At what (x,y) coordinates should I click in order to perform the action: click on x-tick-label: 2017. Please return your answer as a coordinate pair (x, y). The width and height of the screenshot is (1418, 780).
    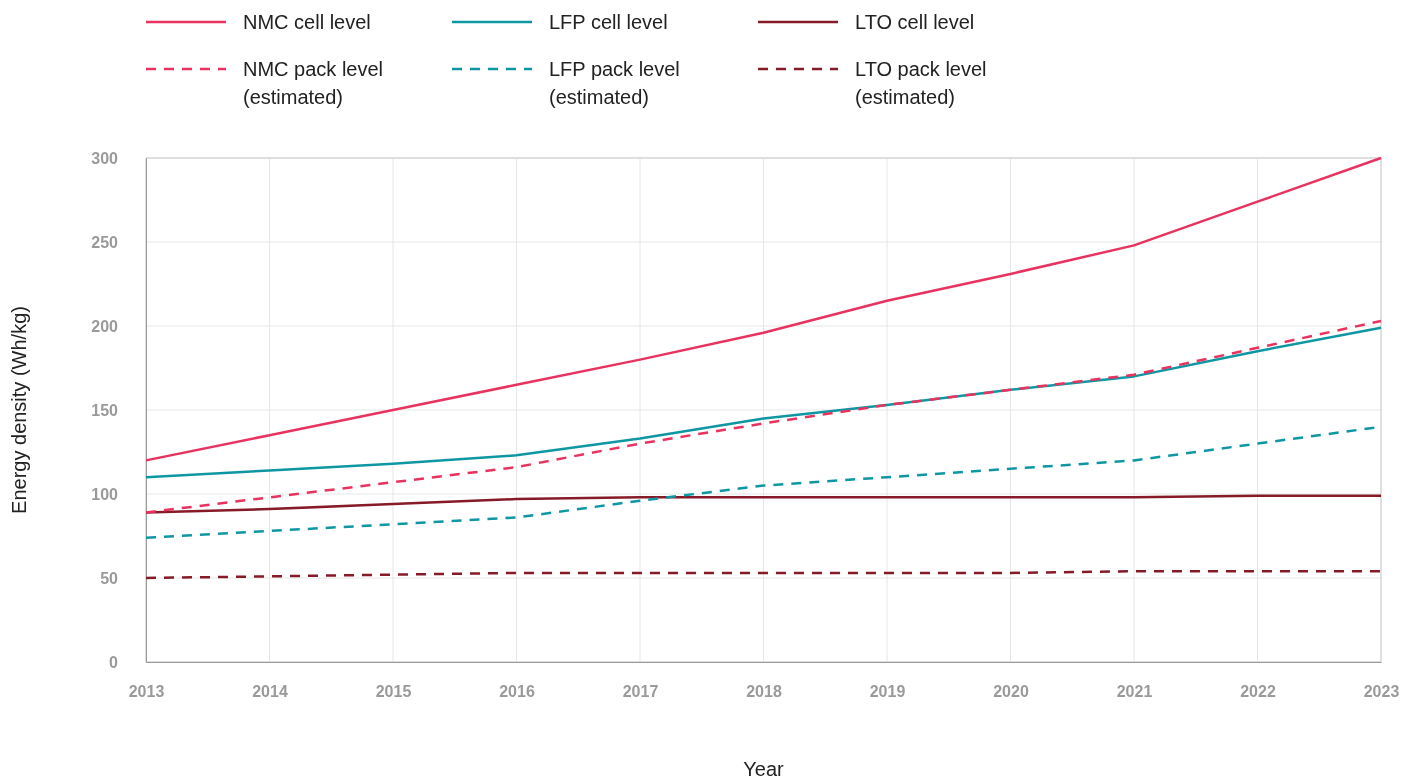
    Looking at the image, I should click on (640, 692).